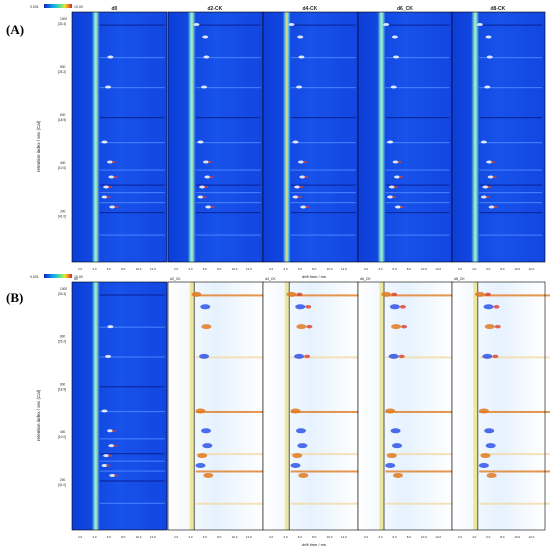  What do you see at coordinates (62, 342) in the screenshot?
I see `y-tick-sublabel: [25.2]` at bounding box center [62, 342].